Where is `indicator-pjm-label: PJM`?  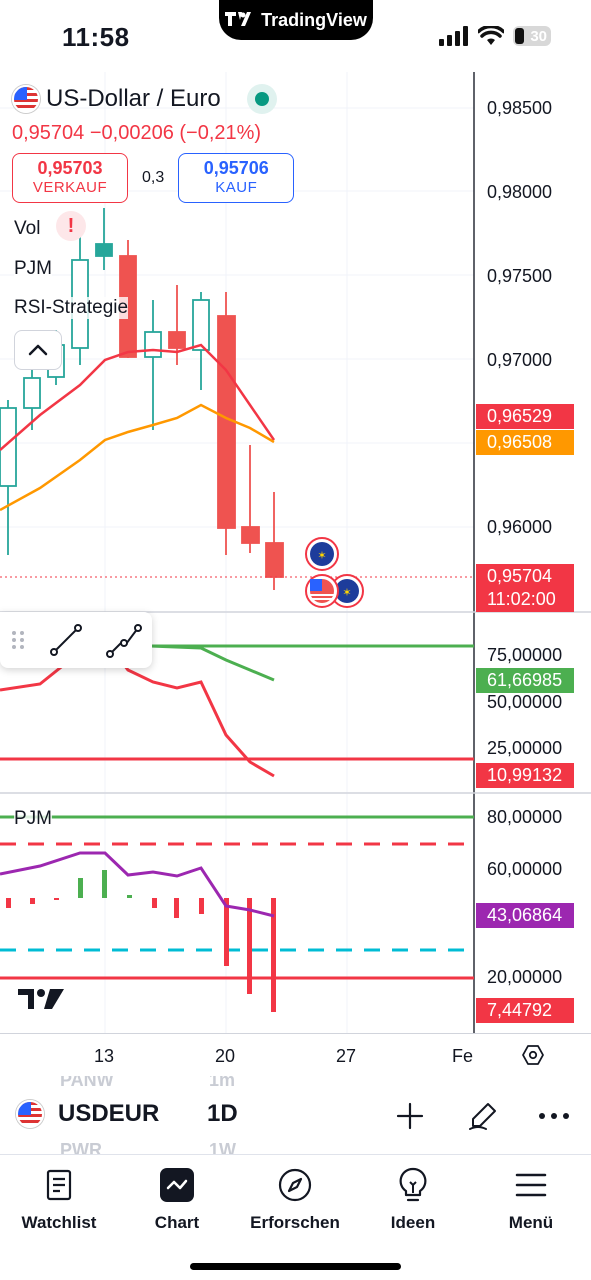
indicator-pjm-label: PJM is located at coordinates (33, 269).